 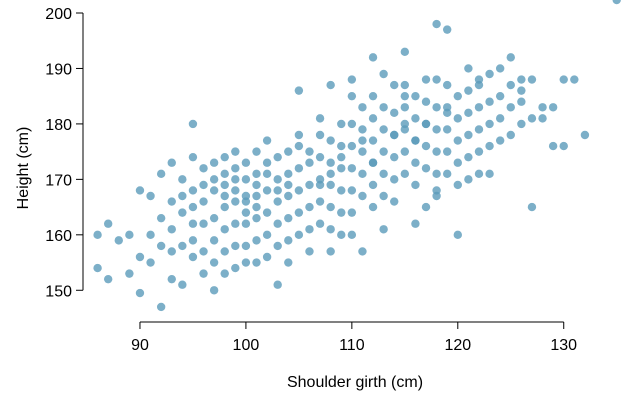 I want to click on y-tick-label: 150, so click(x=58, y=291).